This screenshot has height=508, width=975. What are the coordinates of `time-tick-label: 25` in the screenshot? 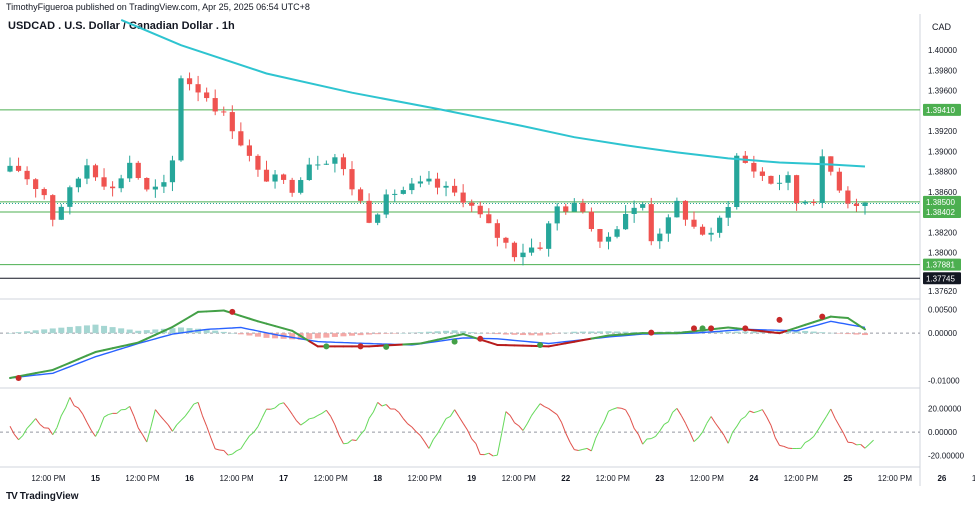 It's located at (847, 478).